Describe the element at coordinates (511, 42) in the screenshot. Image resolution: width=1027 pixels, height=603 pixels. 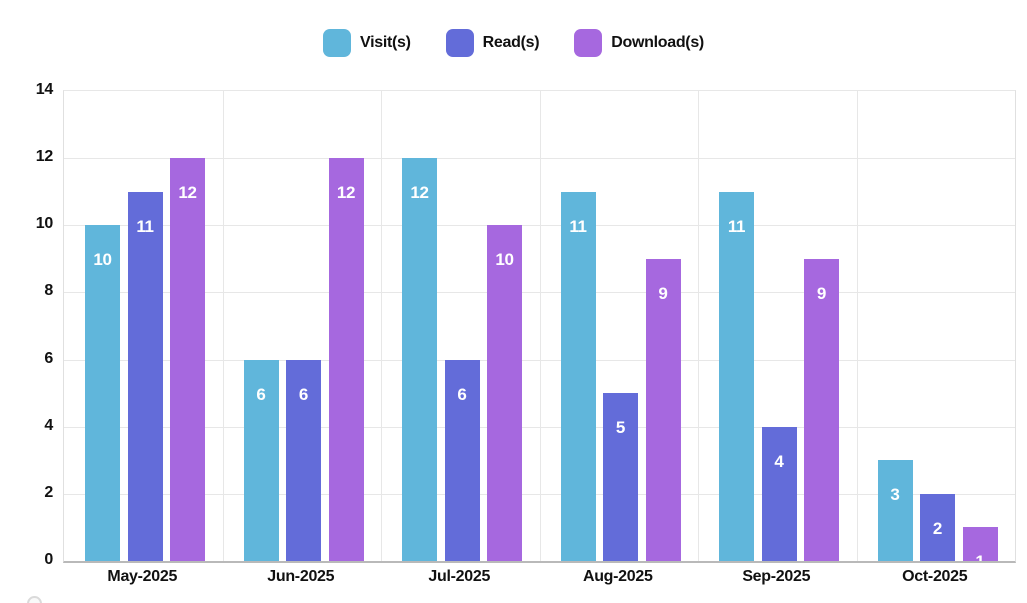
I see `legend-label: Read(s)` at that location.